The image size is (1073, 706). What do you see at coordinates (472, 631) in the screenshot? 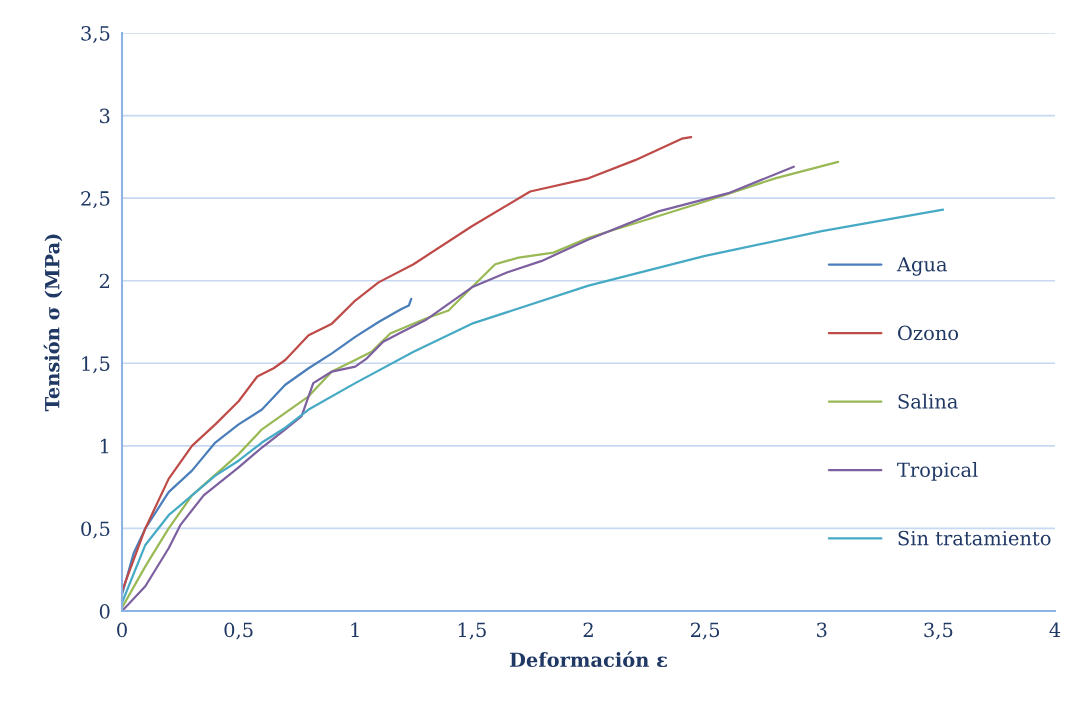
I see `x-tick-label: 1,5` at bounding box center [472, 631].